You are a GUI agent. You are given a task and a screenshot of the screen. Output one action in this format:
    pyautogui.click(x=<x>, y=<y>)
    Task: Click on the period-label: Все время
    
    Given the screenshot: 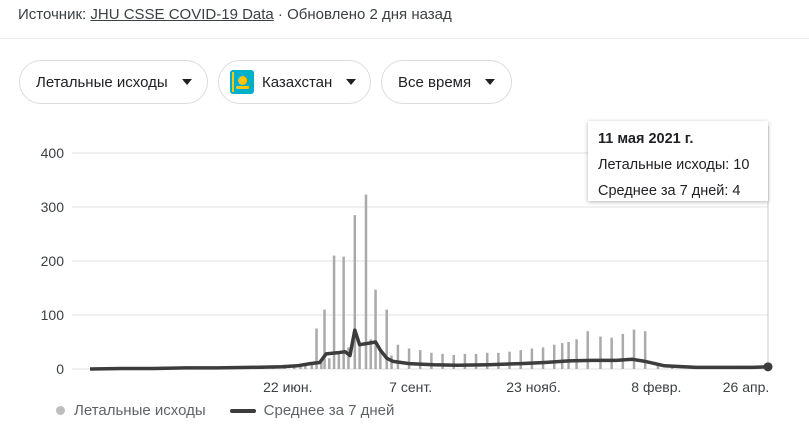 What is the action you would take?
    pyautogui.click(x=435, y=82)
    